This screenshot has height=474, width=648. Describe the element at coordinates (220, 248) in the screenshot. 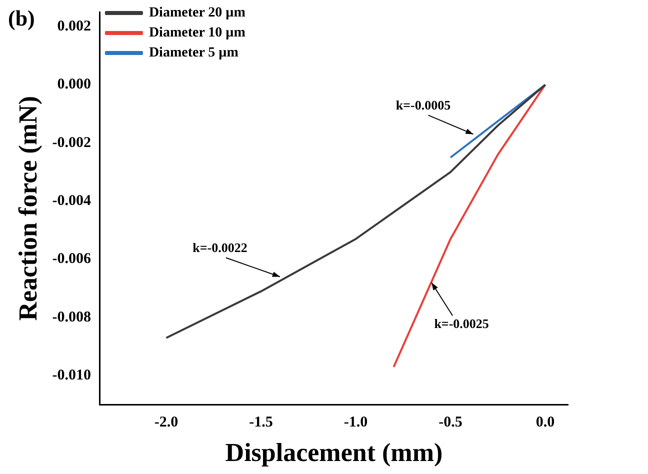

I see `annotation: k=-0.0022` at that location.